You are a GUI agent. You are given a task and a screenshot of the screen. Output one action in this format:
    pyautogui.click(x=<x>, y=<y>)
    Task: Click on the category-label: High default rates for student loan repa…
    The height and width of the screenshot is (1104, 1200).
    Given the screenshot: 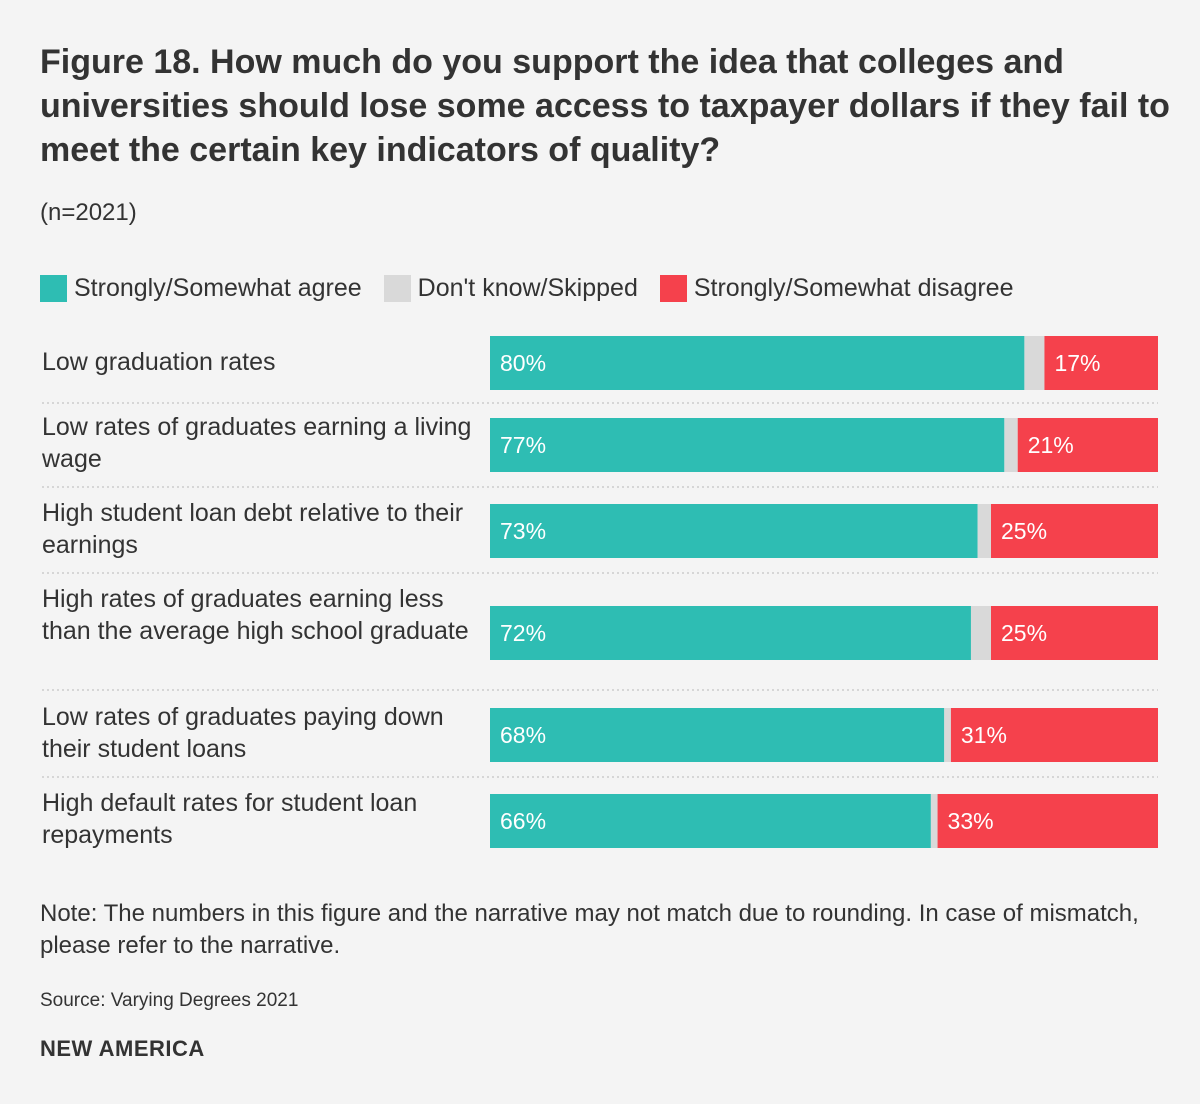 What is the action you would take?
    pyautogui.click(x=230, y=819)
    